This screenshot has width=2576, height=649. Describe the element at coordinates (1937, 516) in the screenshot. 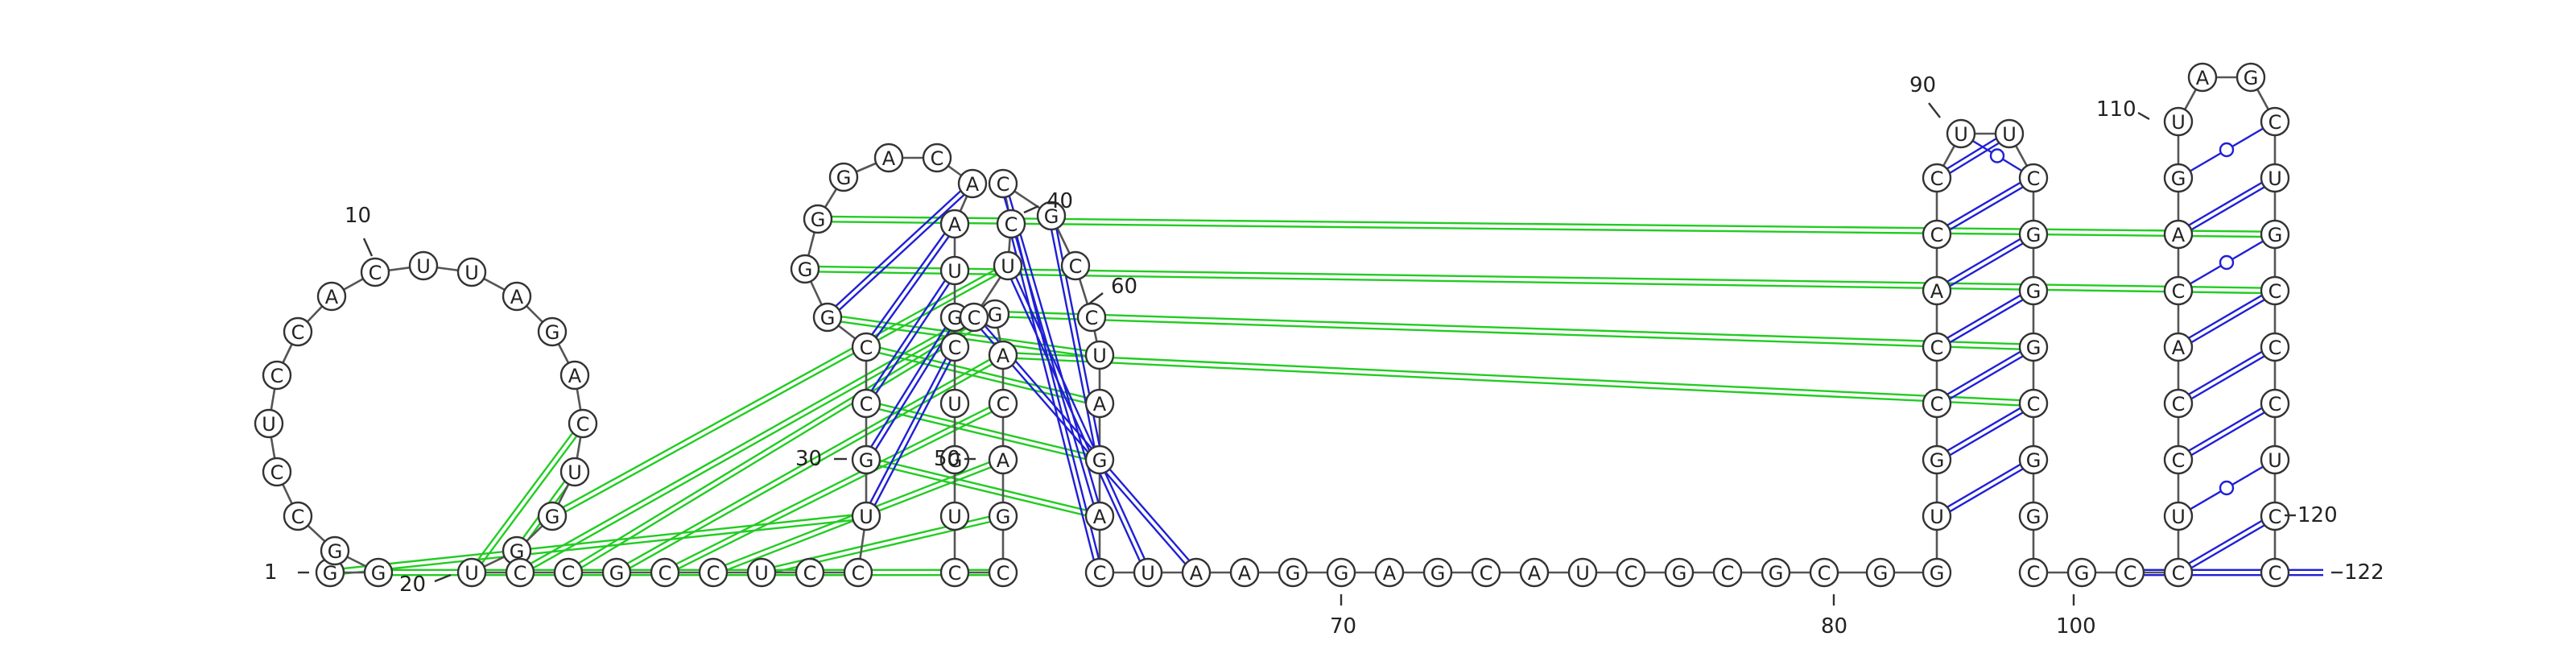

I see `nucleotide-83: U` at that location.